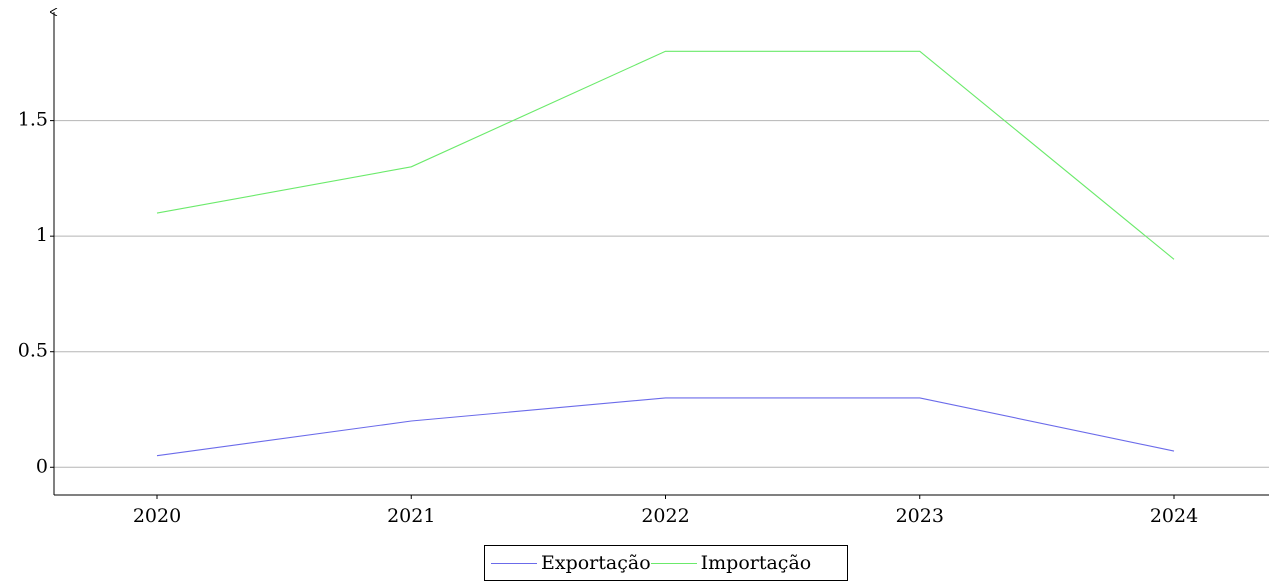 This screenshot has height=582, width=1269. Describe the element at coordinates (596, 563) in the screenshot. I see `legend-label-exportacao: Exportação` at that location.